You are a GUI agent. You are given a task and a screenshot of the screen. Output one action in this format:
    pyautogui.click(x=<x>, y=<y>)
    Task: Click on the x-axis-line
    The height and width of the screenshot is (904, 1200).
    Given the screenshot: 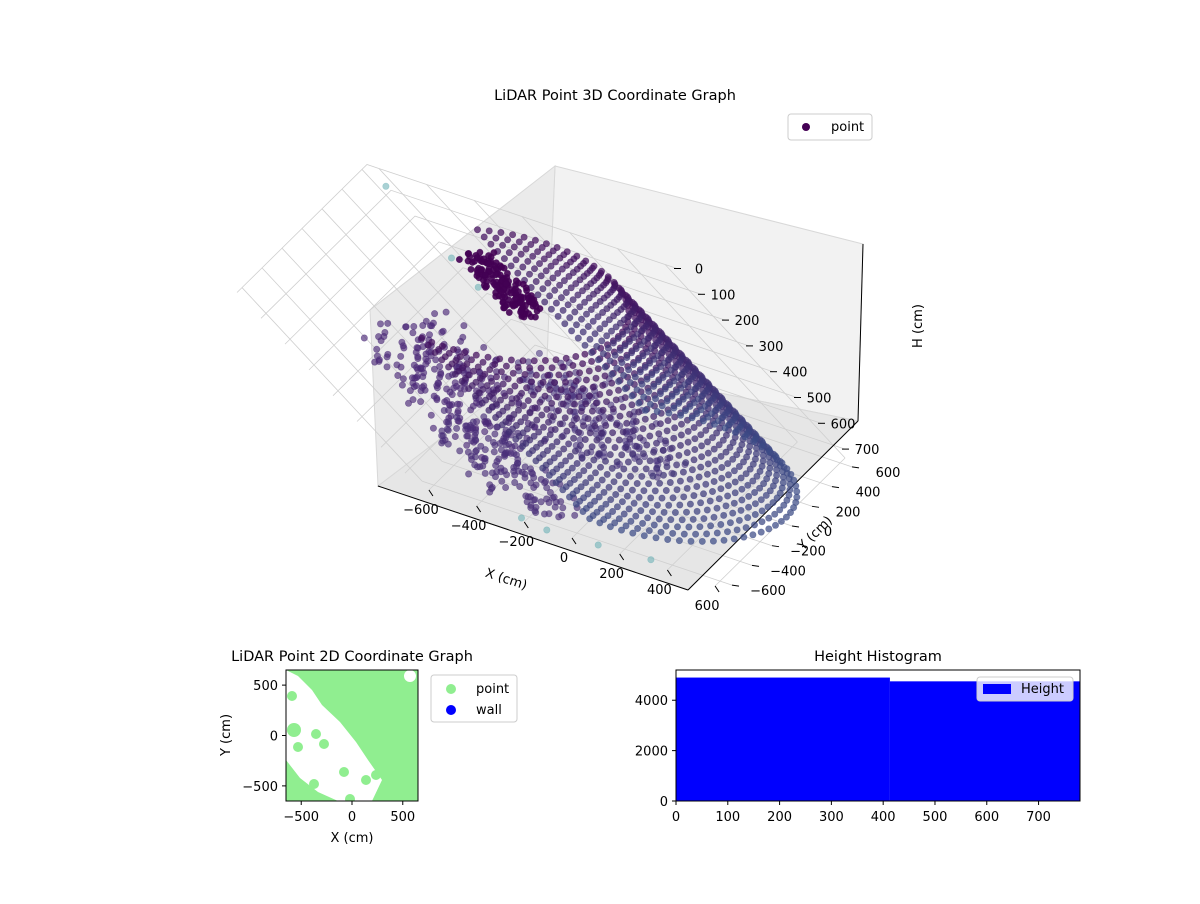 What is the action you would take?
    pyautogui.click(x=533, y=538)
    